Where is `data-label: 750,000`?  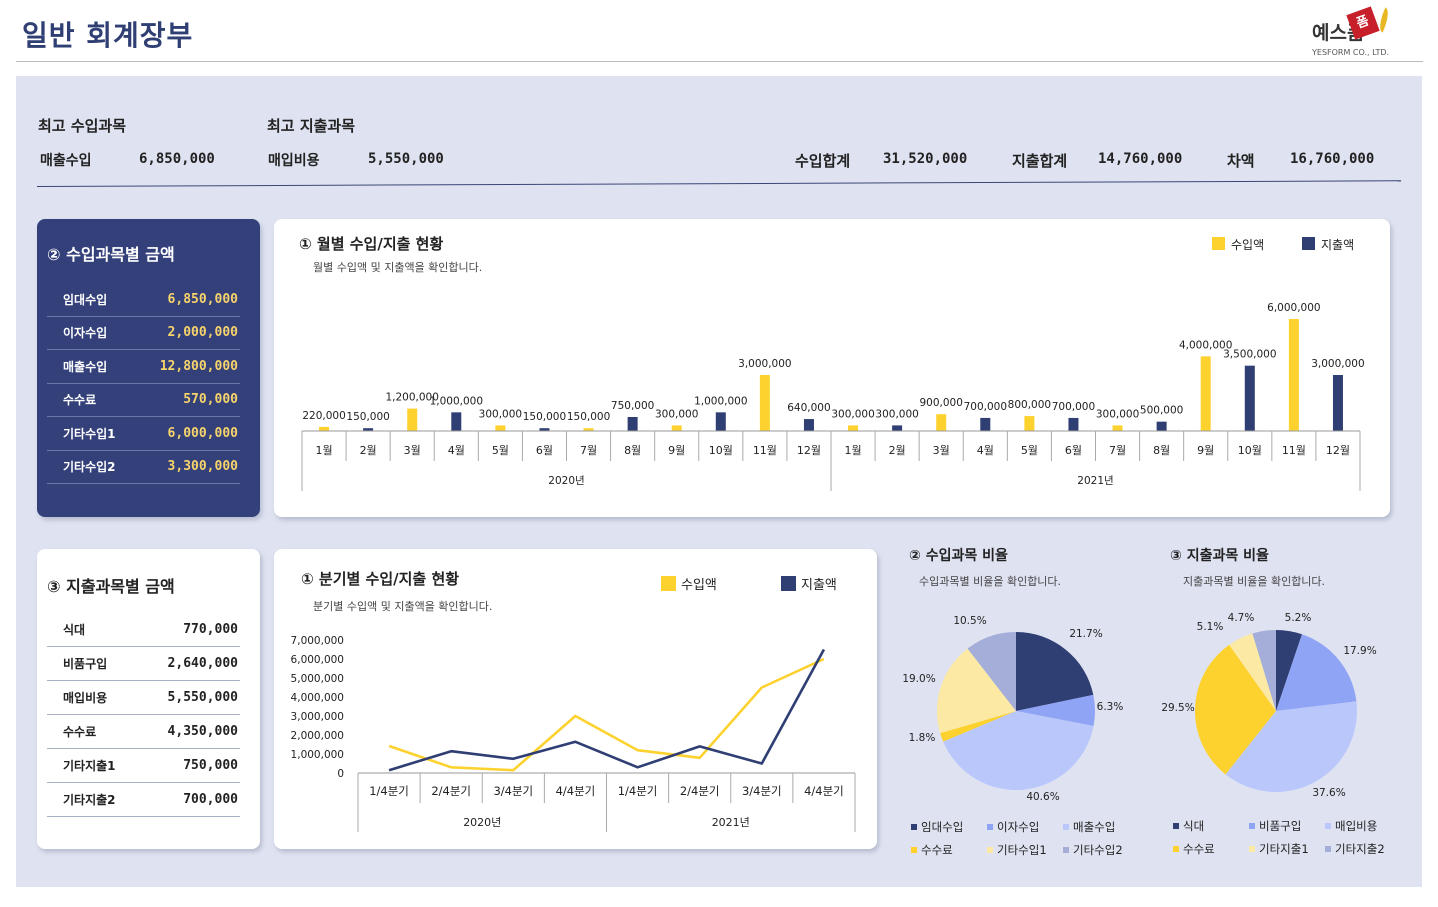 data-label: 750,000 is located at coordinates (632, 406).